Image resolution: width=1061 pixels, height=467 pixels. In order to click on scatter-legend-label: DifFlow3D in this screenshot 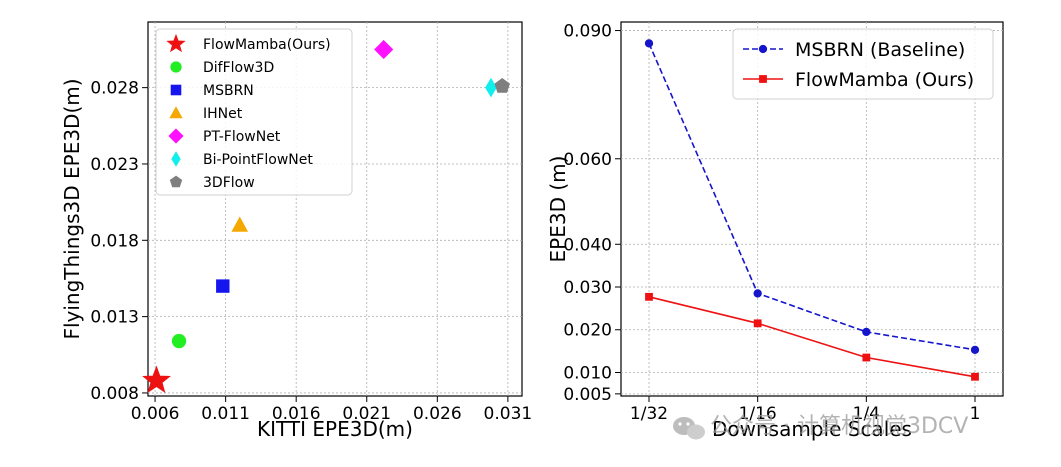, I will do `click(238, 68)`.